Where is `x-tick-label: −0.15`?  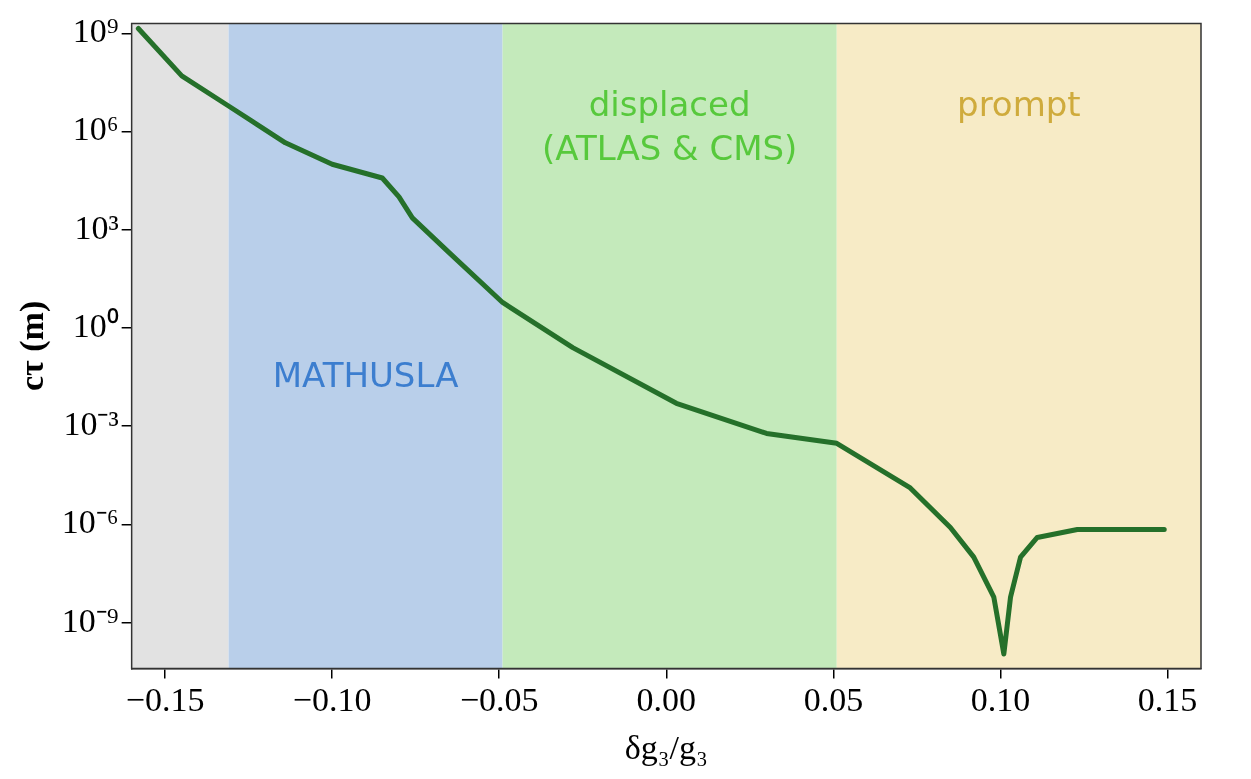
x-tick-label: −0.15 is located at coordinates (165, 699).